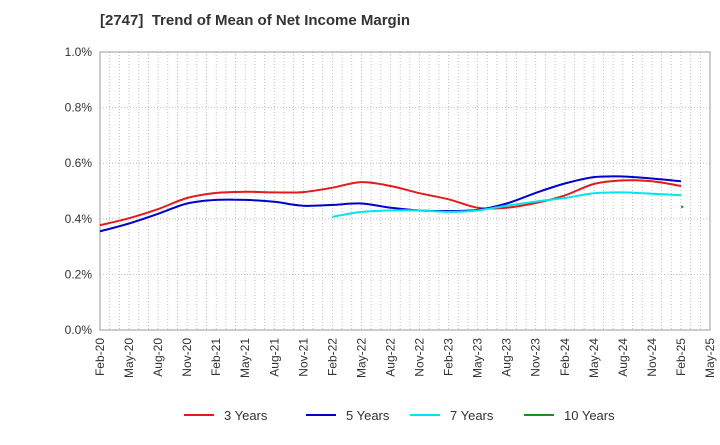  What do you see at coordinates (565, 357) in the screenshot?
I see `x-tick-label: Feb-24` at bounding box center [565, 357].